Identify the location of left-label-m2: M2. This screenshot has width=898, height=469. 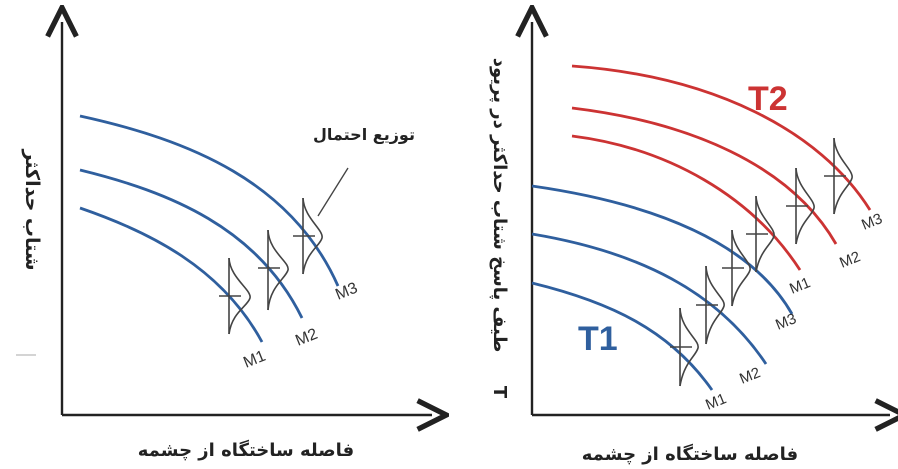
(306, 338).